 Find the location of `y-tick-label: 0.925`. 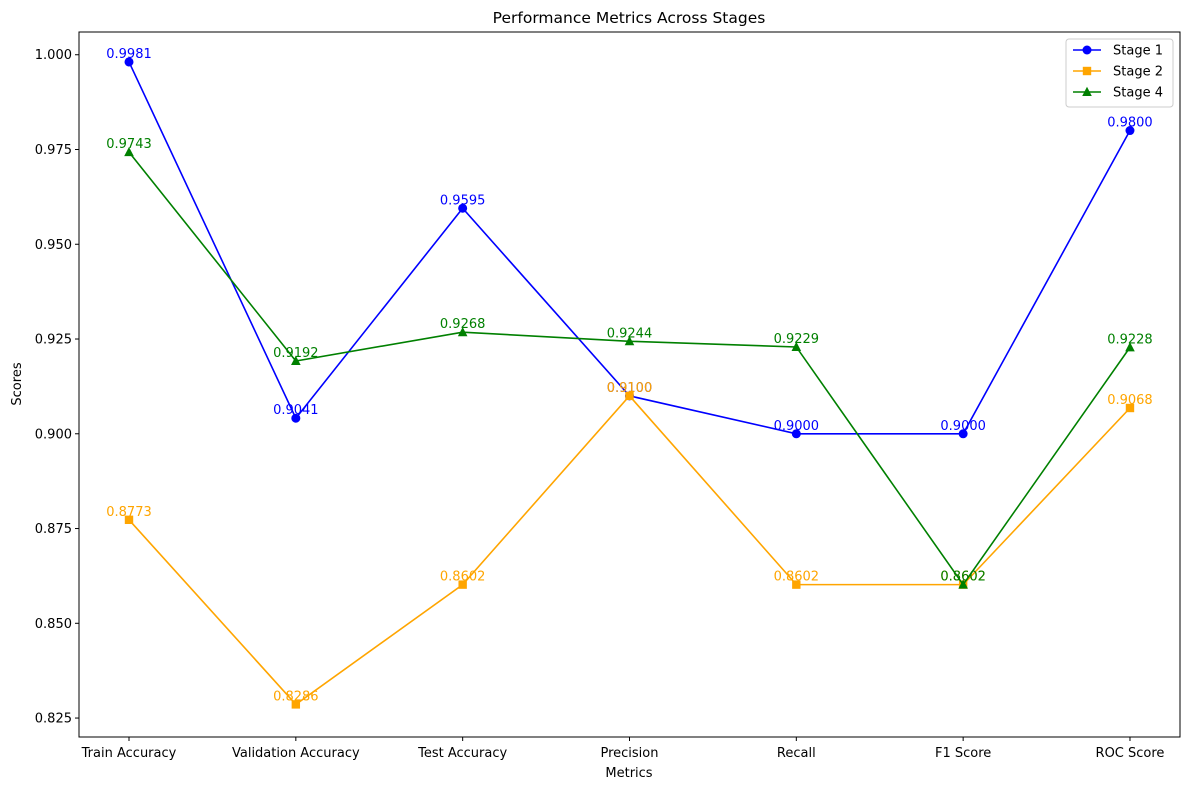

y-tick-label: 0.925 is located at coordinates (53, 340).